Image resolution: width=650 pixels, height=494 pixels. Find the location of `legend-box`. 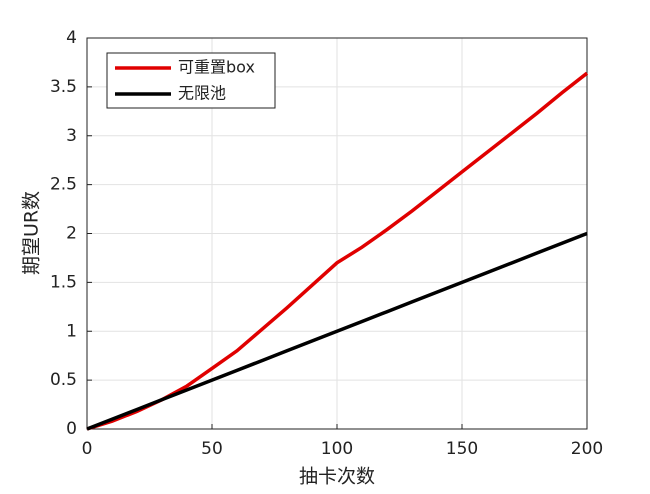

legend-box is located at coordinates (191, 80).